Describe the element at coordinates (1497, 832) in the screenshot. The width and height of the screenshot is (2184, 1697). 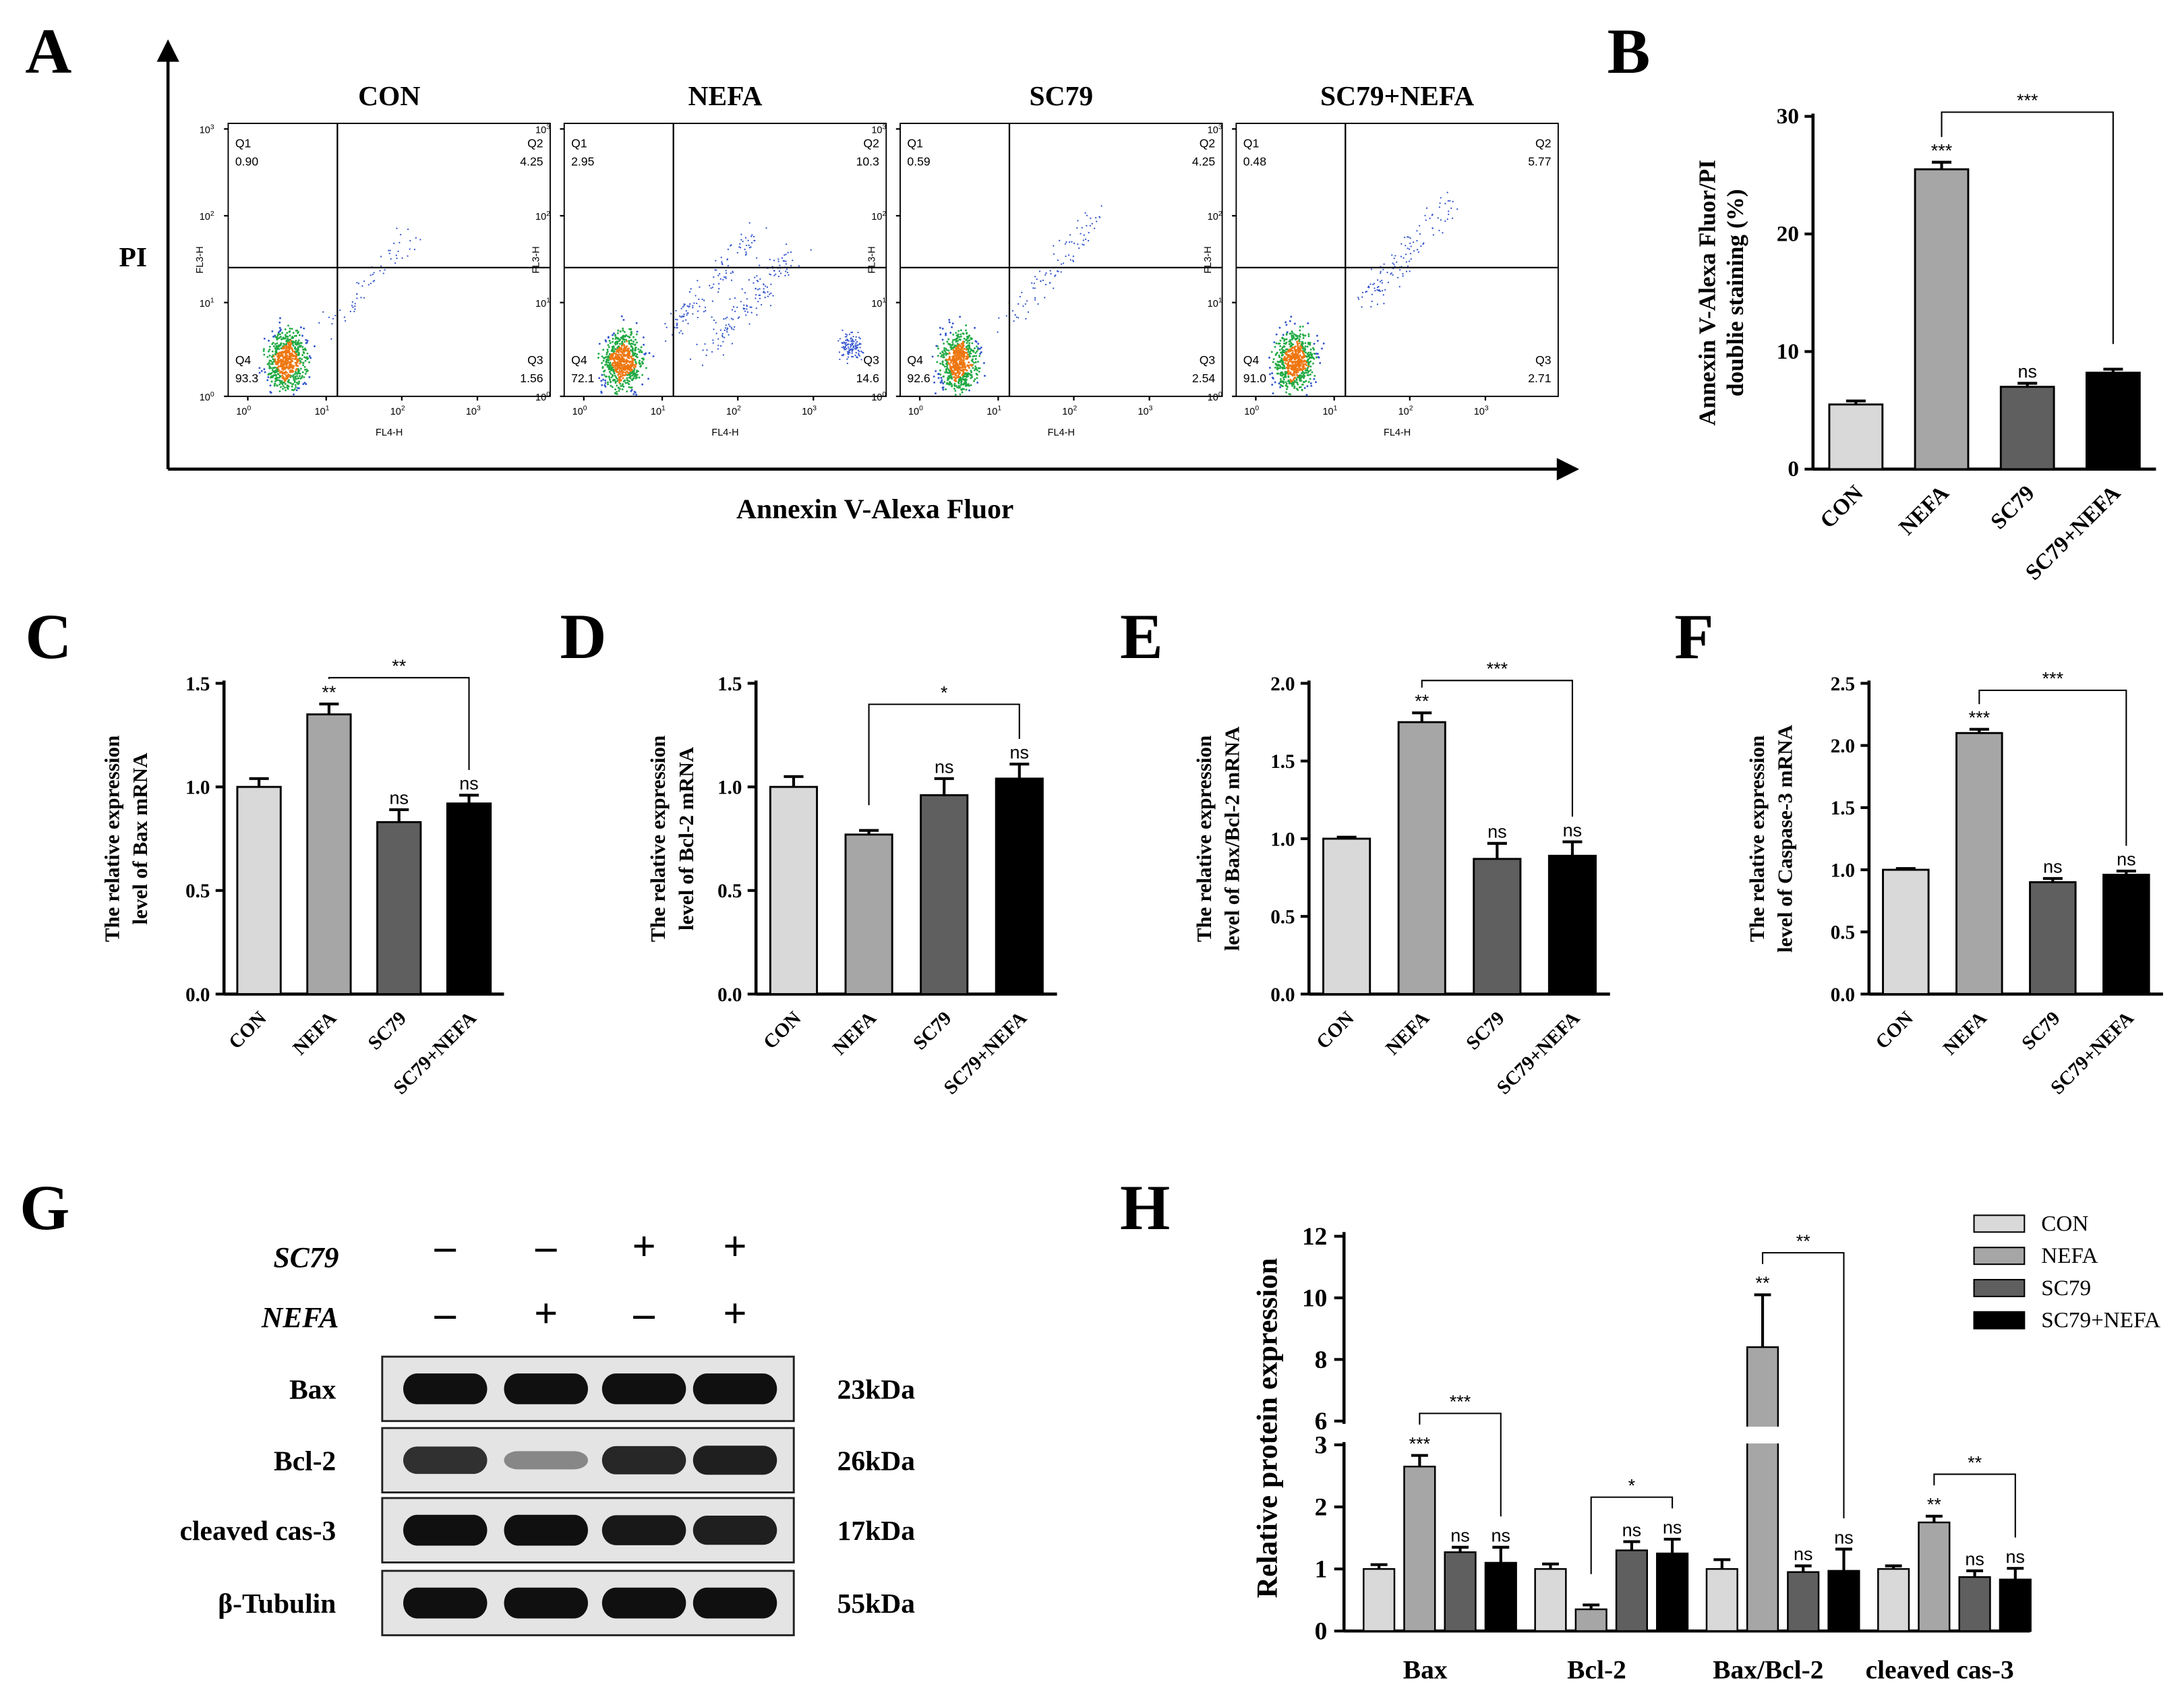
I see `significance-label: ns` at that location.